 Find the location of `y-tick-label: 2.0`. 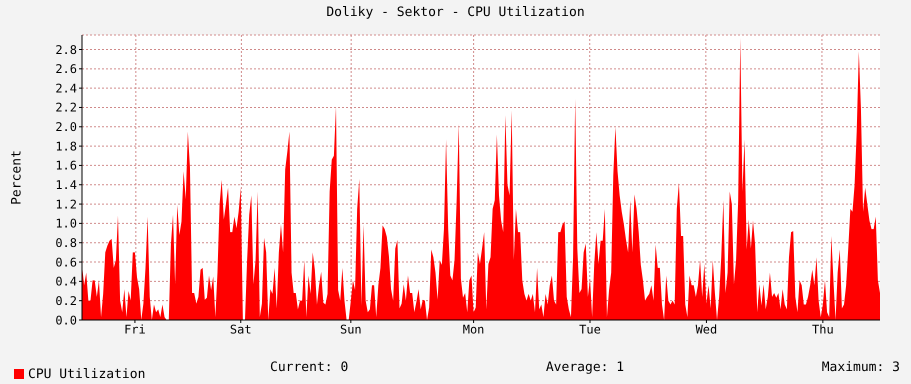

y-tick-label: 2.0 is located at coordinates (66, 127).